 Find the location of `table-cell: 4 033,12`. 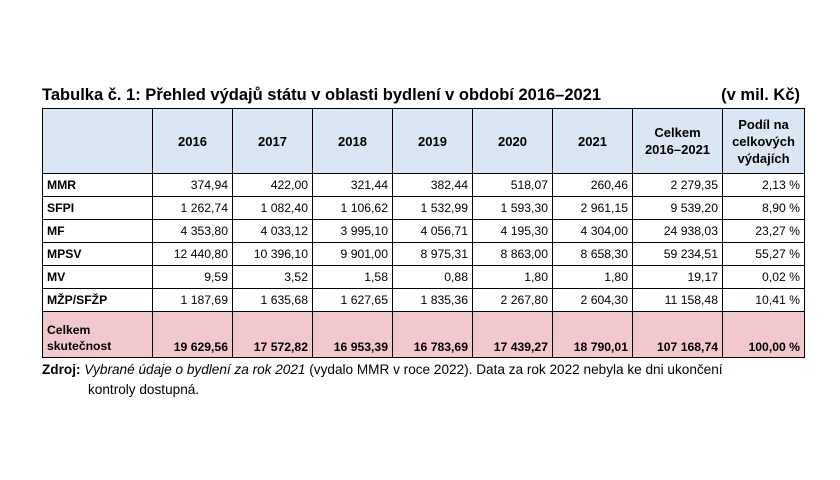

table-cell: 4 033,12 is located at coordinates (272, 231).